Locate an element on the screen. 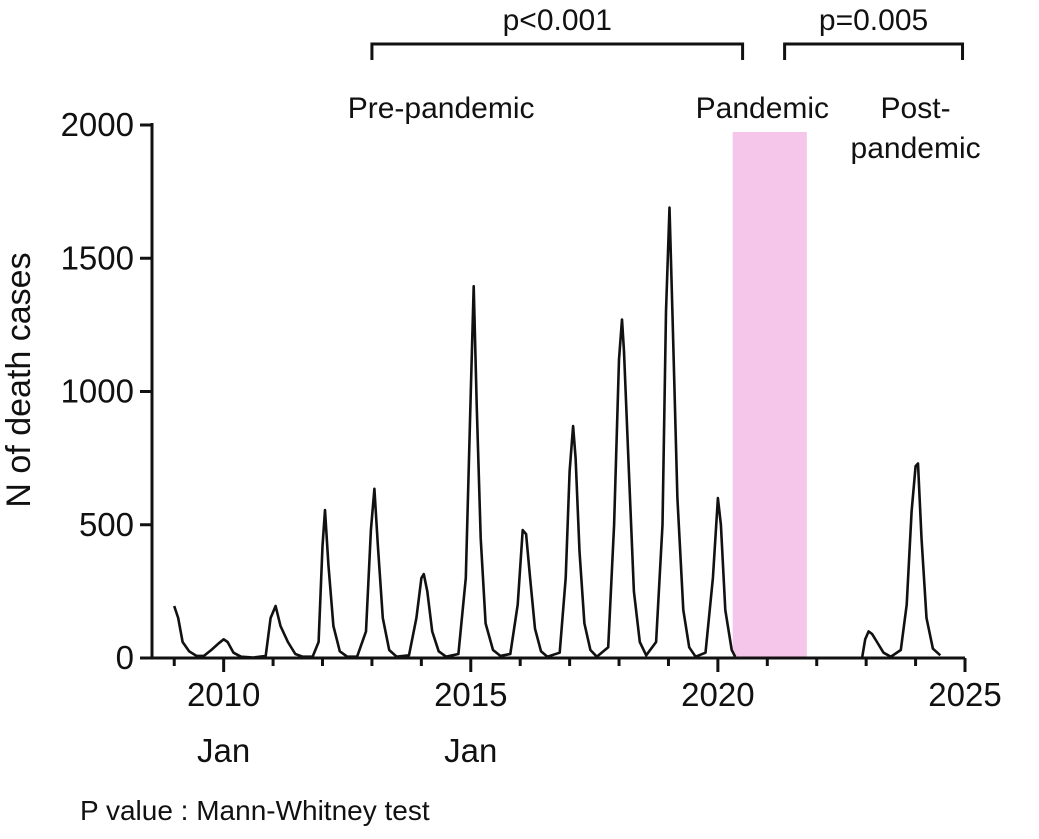  pandemic-shade-rect is located at coordinates (769, 395).